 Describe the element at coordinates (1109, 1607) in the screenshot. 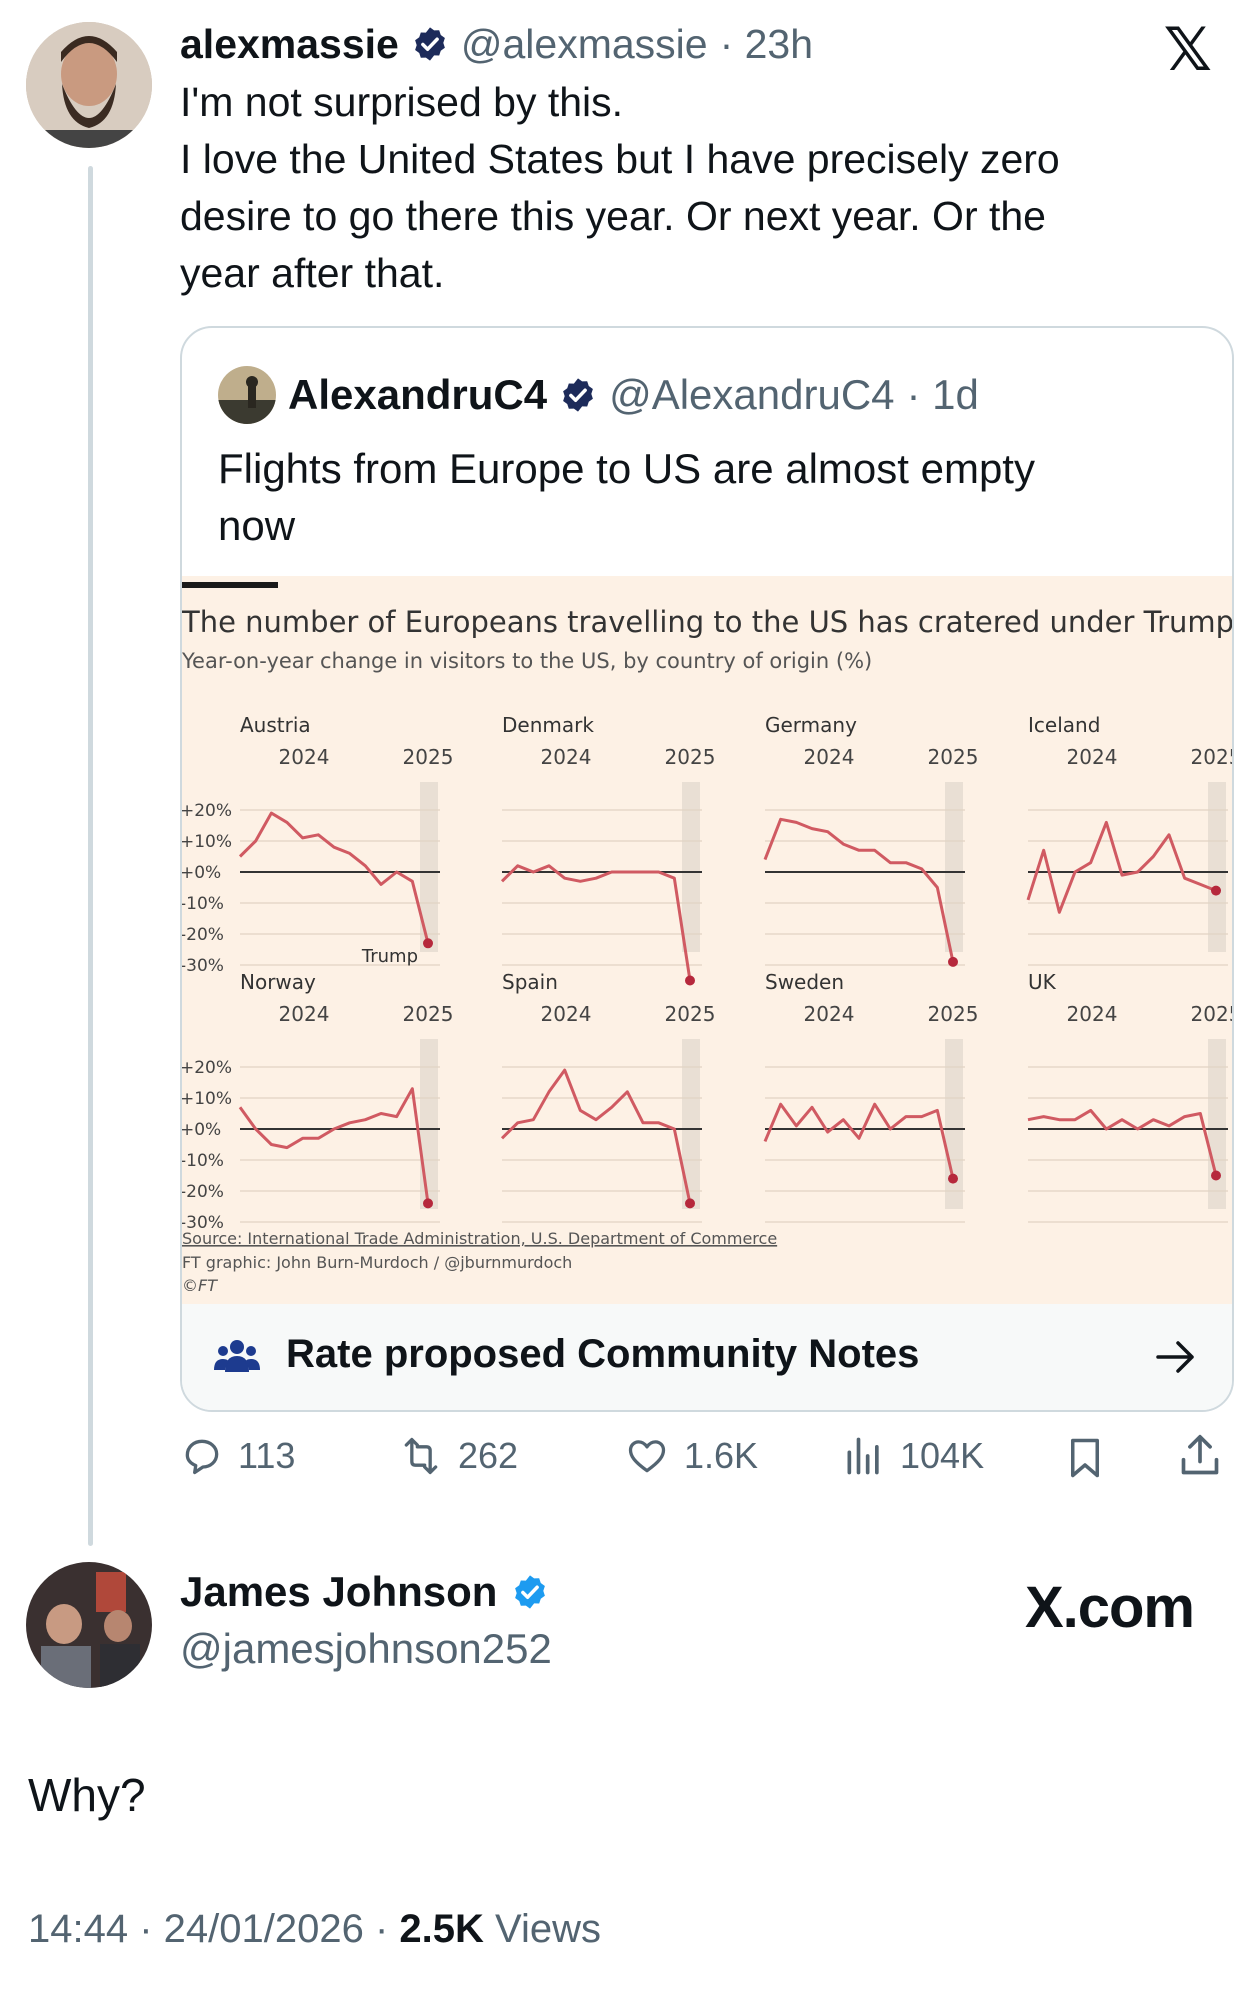

I see `x-com-brand: X.com` at that location.